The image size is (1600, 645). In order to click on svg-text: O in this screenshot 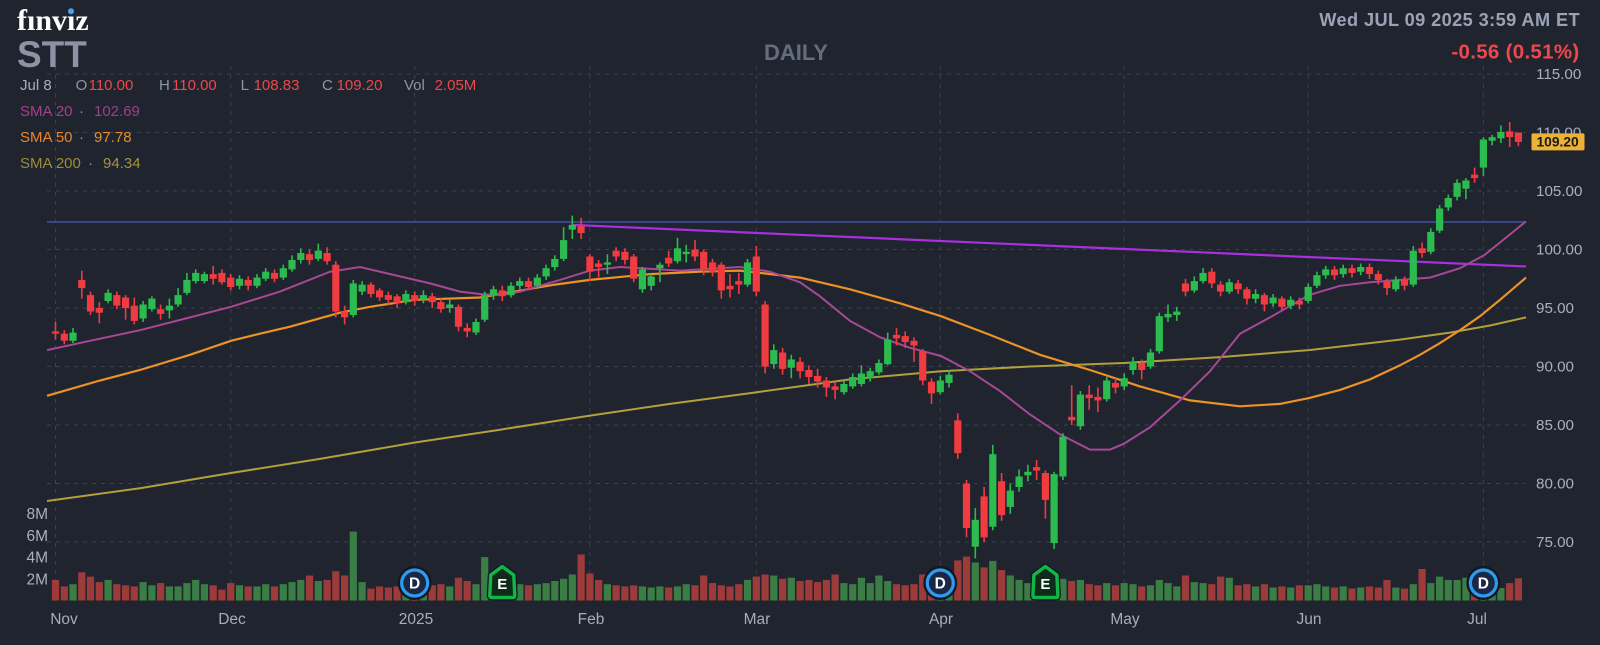, I will do `click(82, 85)`.